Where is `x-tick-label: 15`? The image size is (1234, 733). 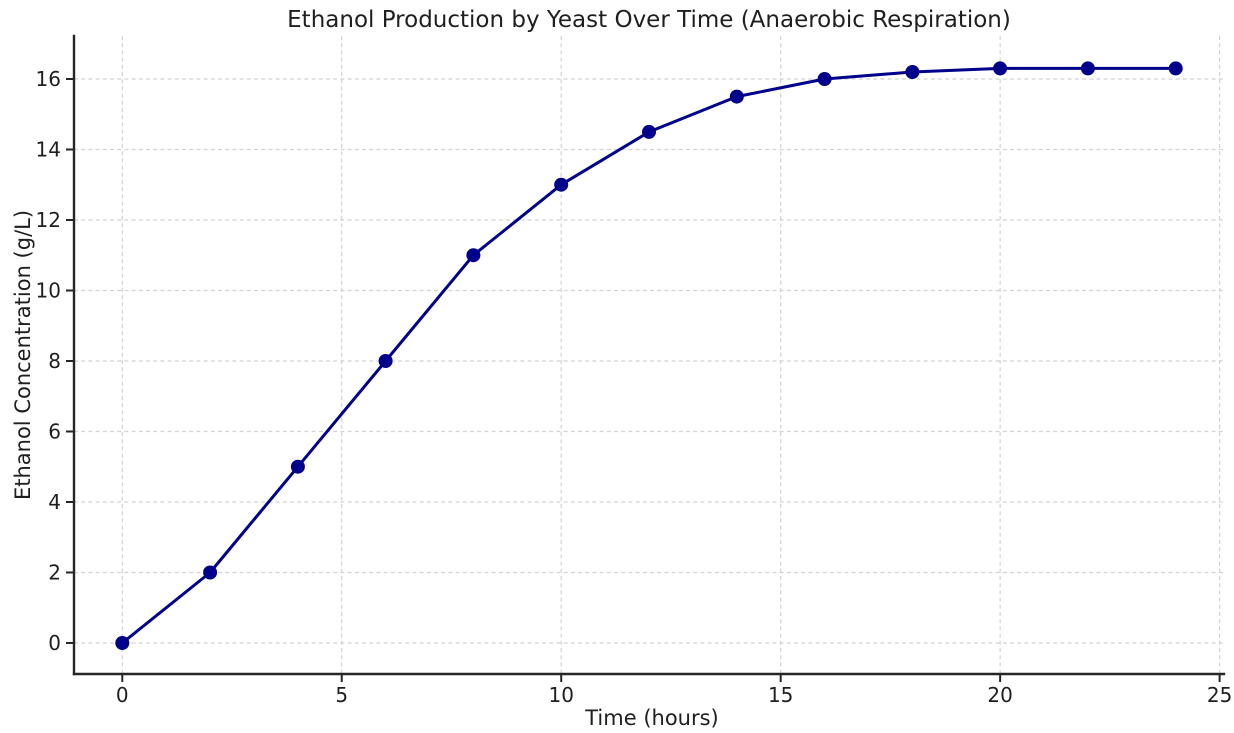
x-tick-label: 15 is located at coordinates (780, 695).